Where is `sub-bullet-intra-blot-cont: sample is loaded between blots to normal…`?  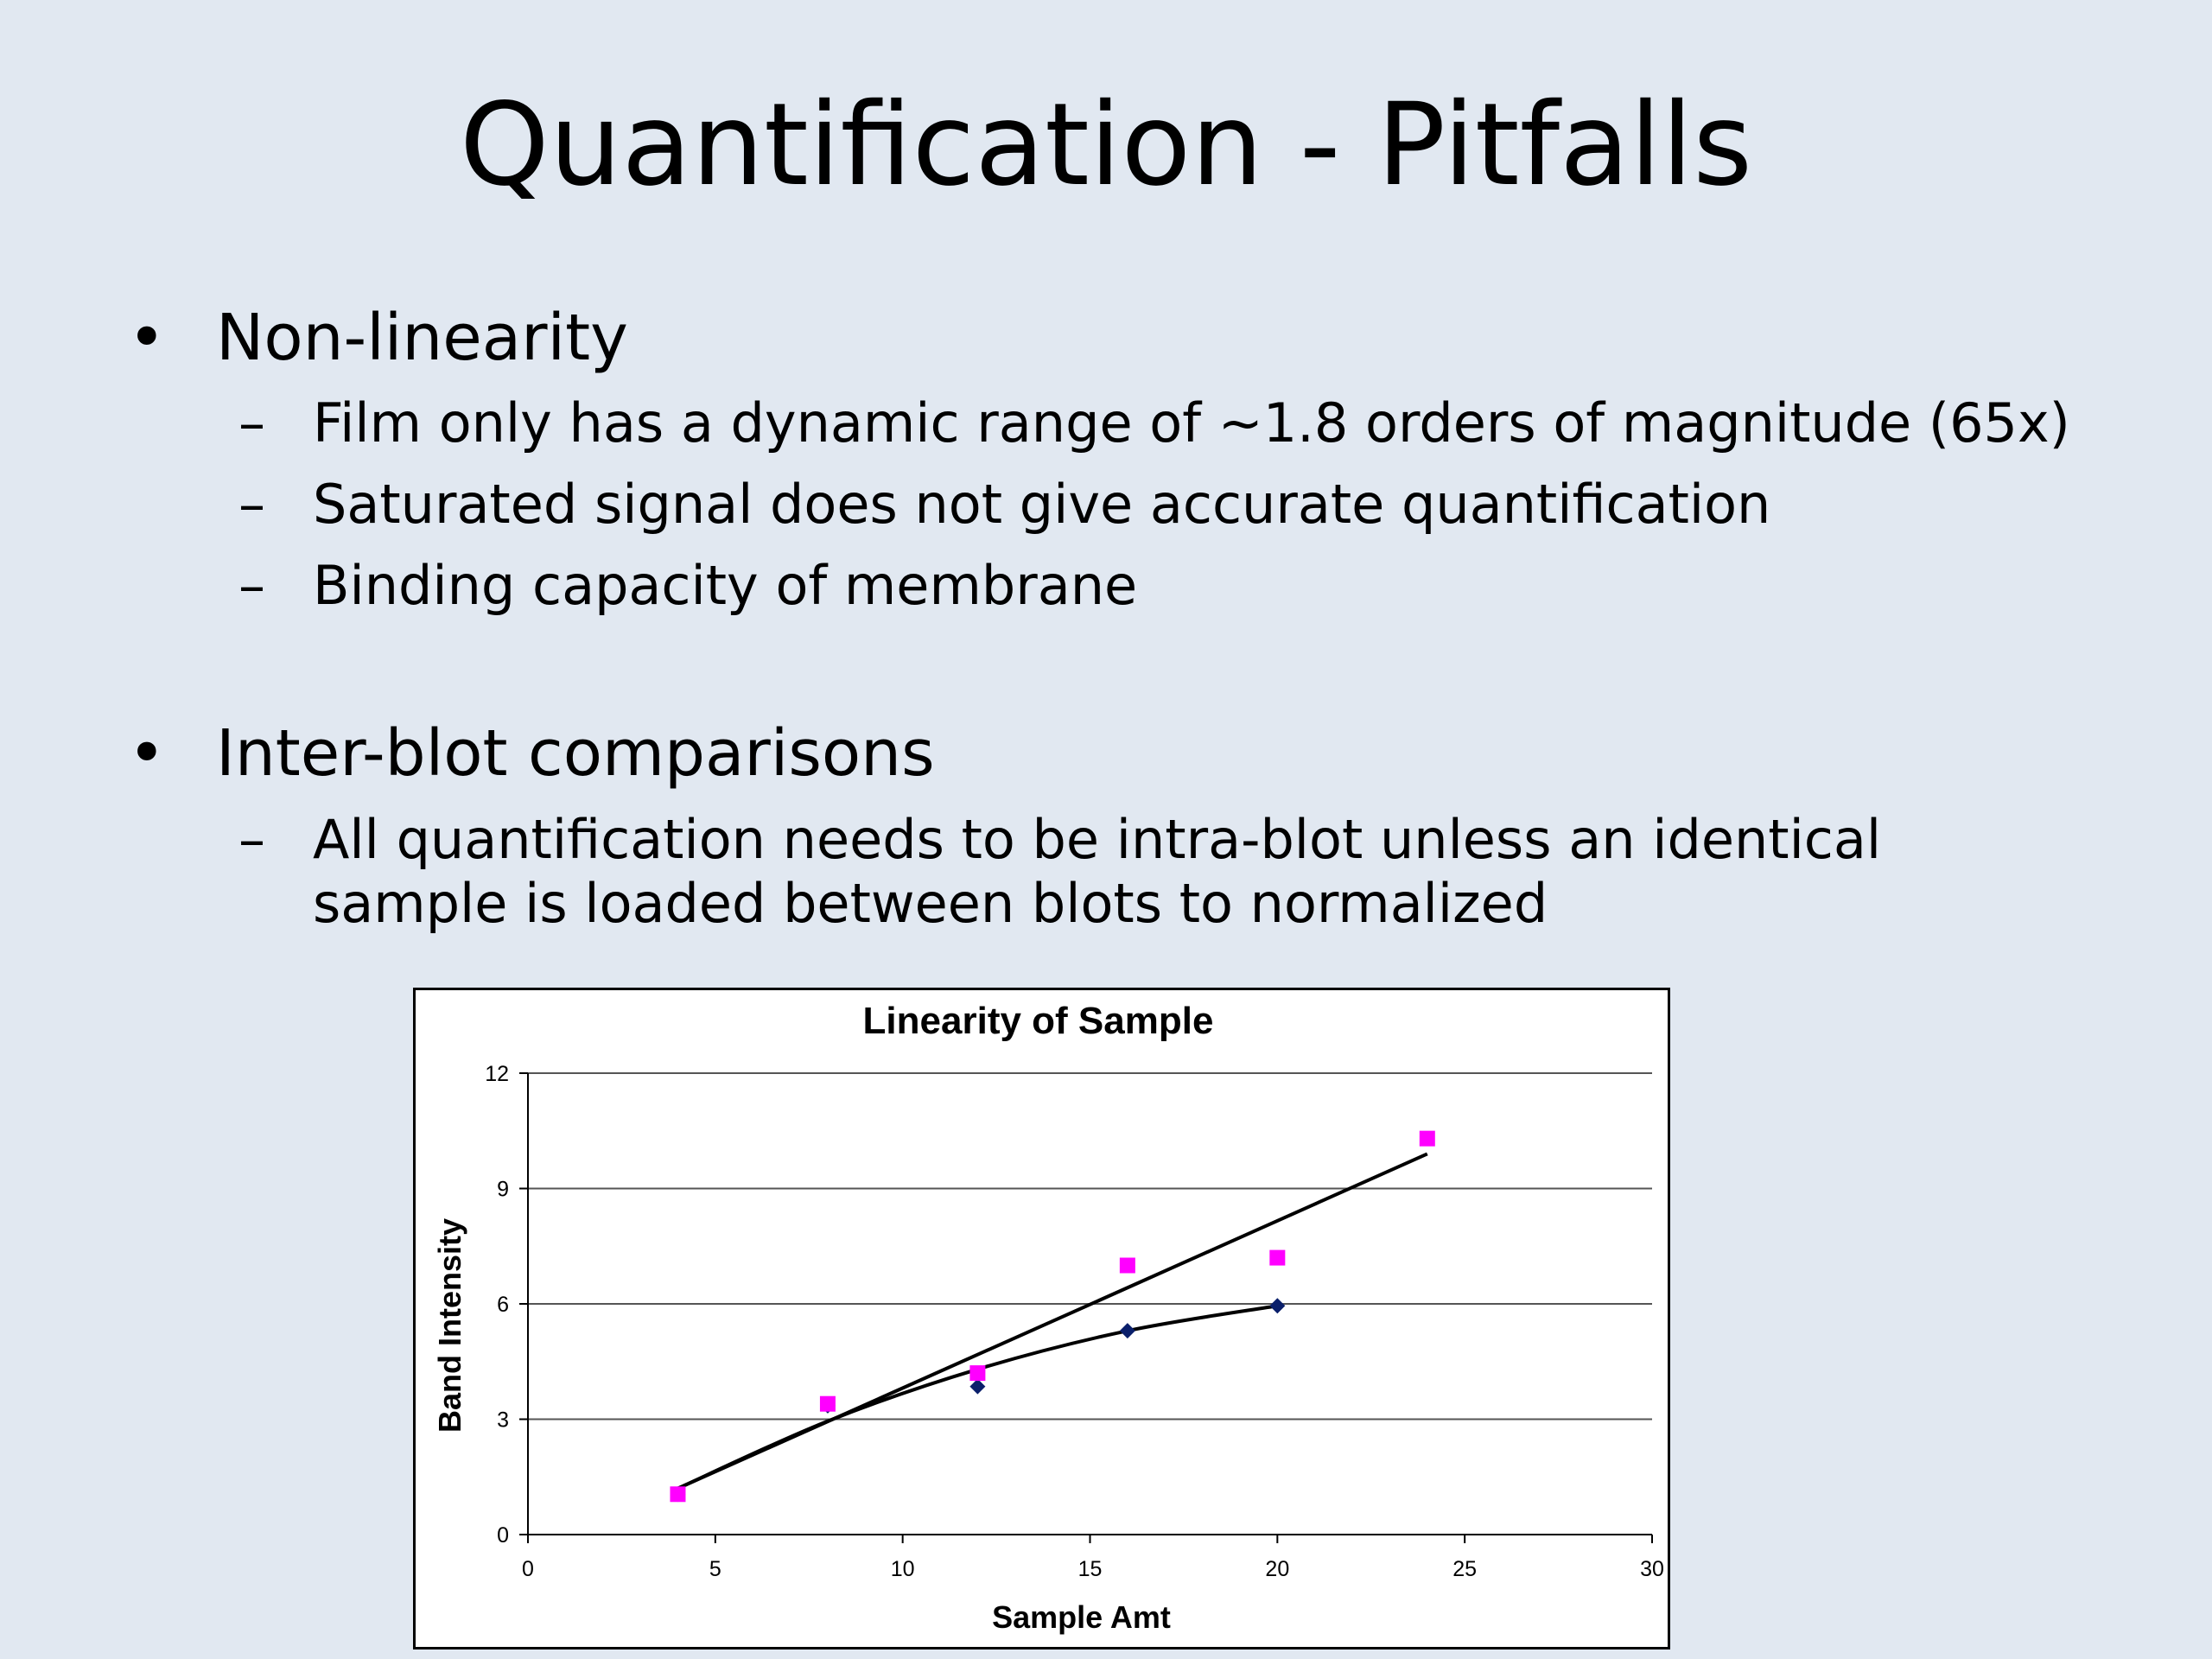 sub-bullet-intra-blot-cont: sample is loaded between blots to normal… is located at coordinates (930, 904).